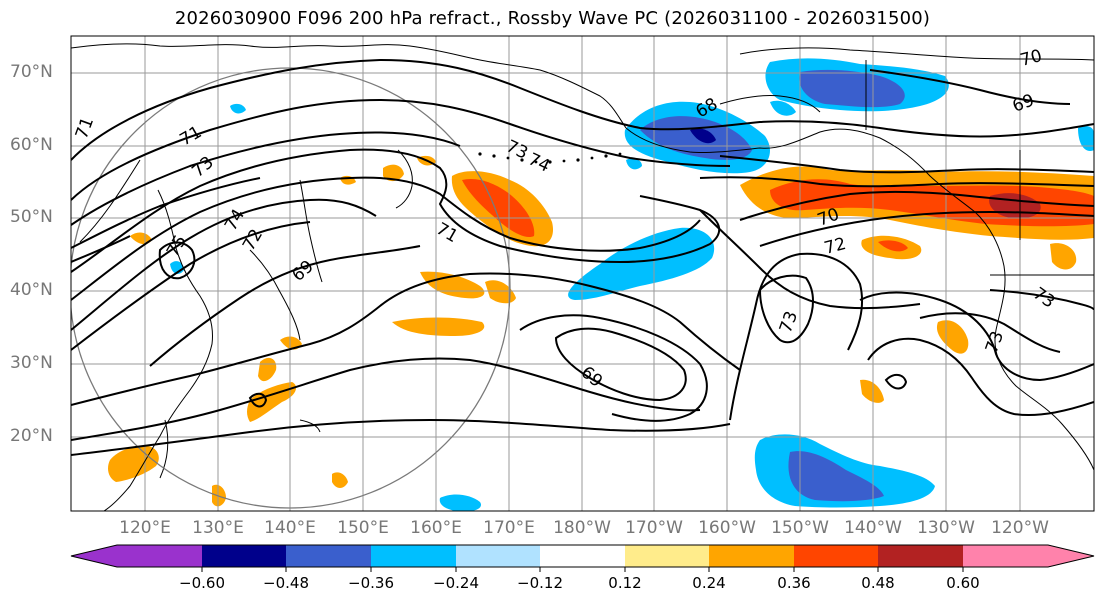 The width and height of the screenshot is (1105, 604). What do you see at coordinates (286, 583) in the screenshot?
I see `colorbar-tick-label: −0.48` at bounding box center [286, 583].